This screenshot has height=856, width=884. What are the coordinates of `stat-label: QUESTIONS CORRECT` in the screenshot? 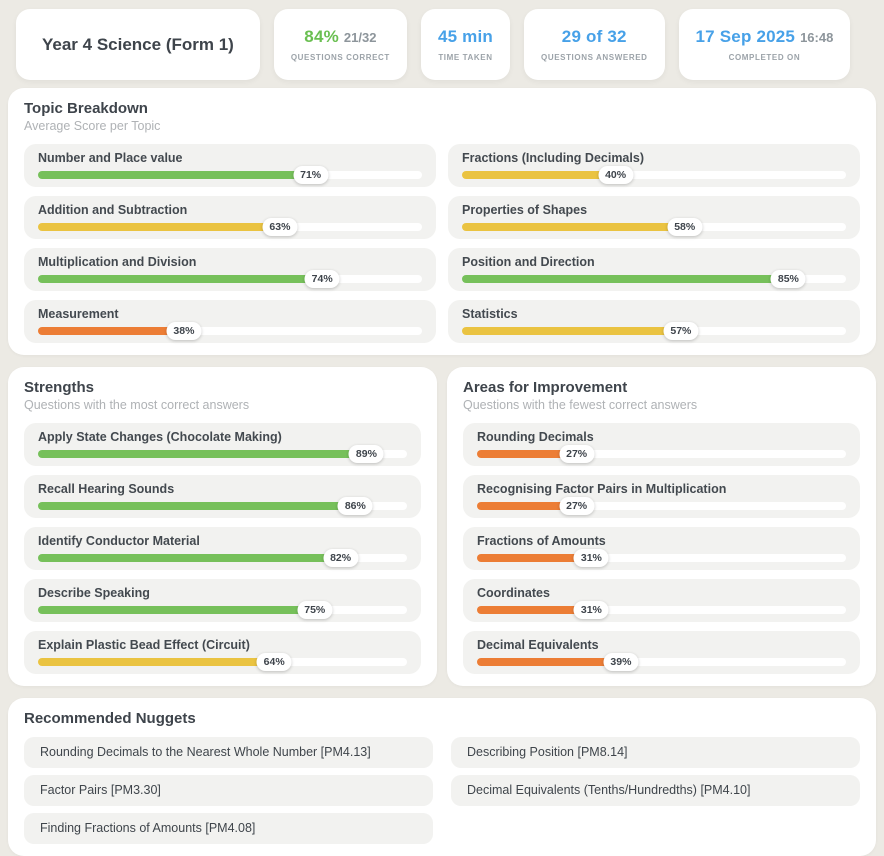 It's located at (340, 57).